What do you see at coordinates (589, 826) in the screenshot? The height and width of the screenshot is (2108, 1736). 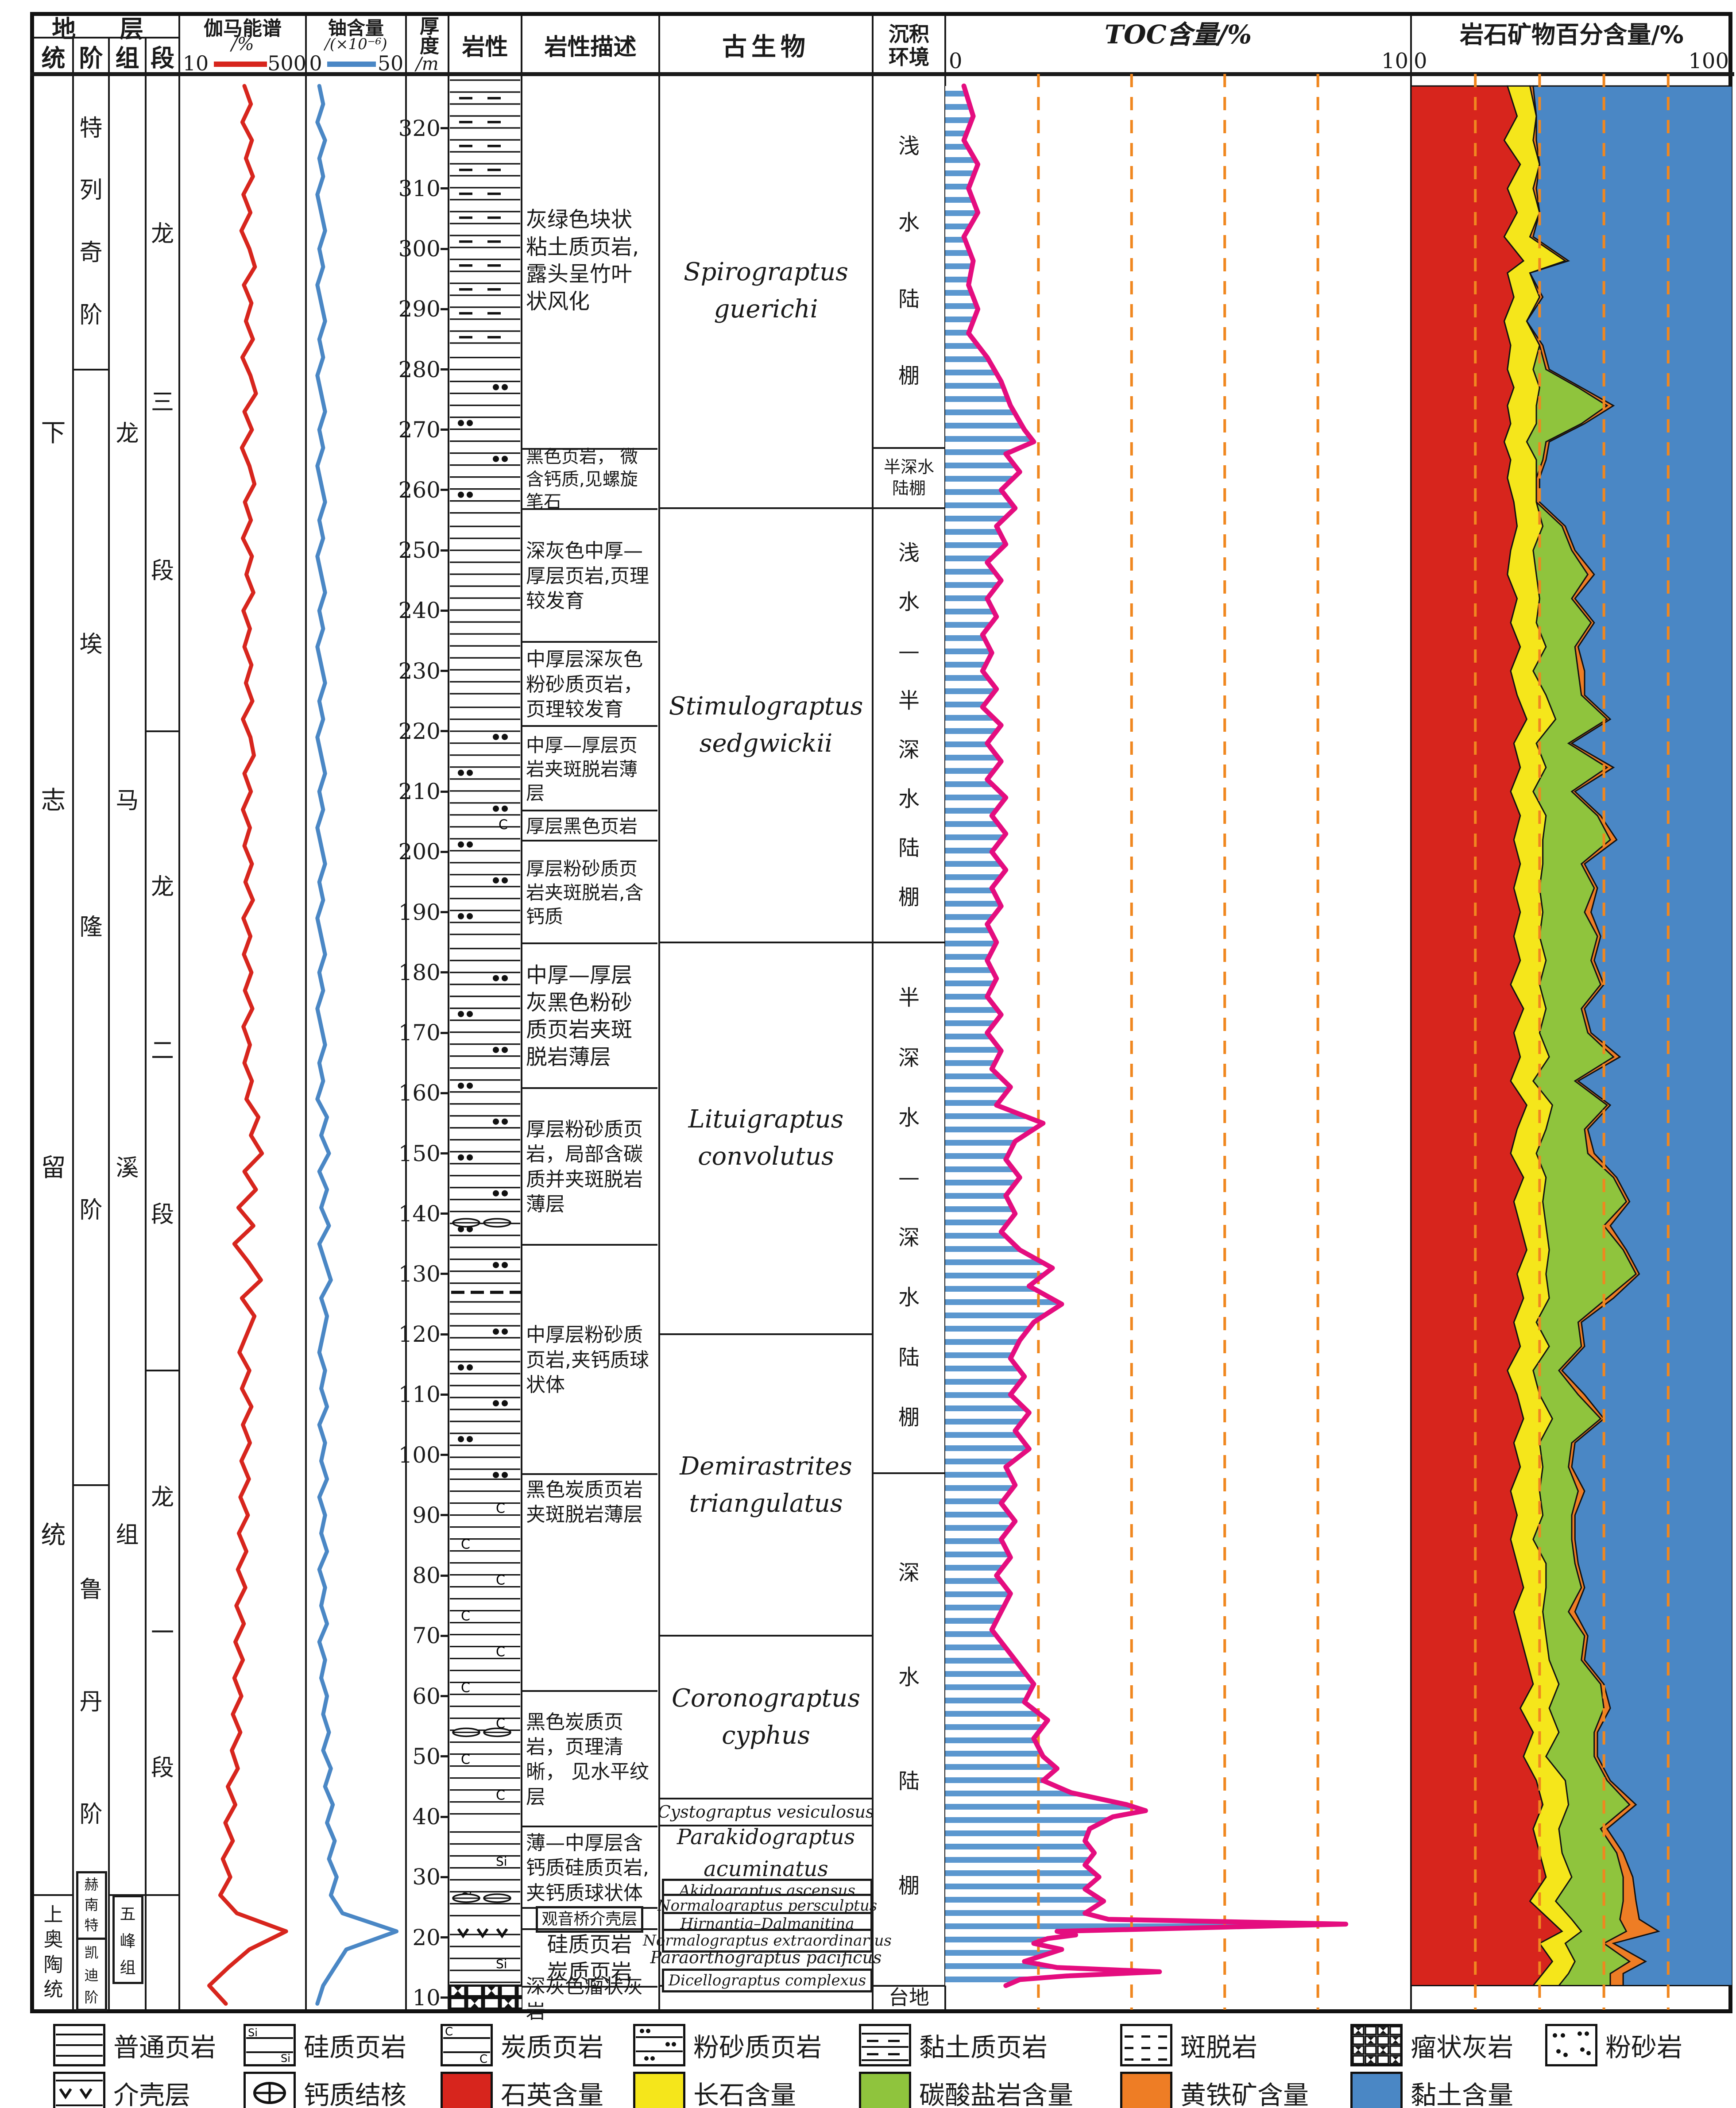 I see `description-5: 厚层黑色页岩` at bounding box center [589, 826].